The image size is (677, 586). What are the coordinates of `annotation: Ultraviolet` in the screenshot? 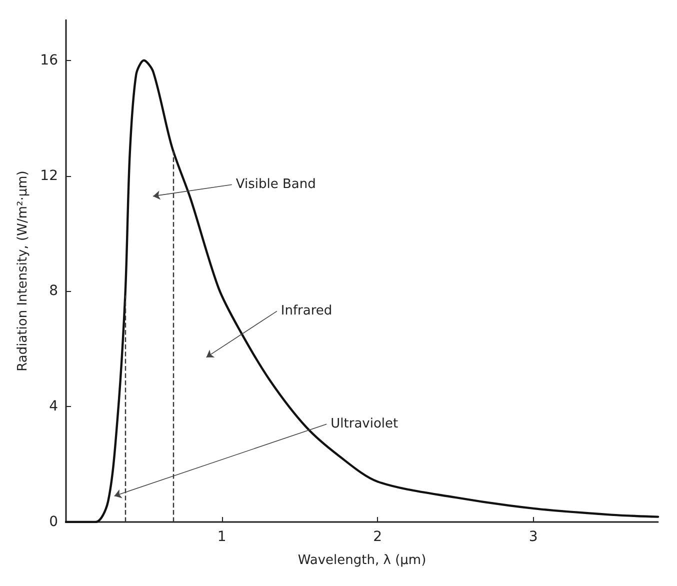 It's located at (364, 424).